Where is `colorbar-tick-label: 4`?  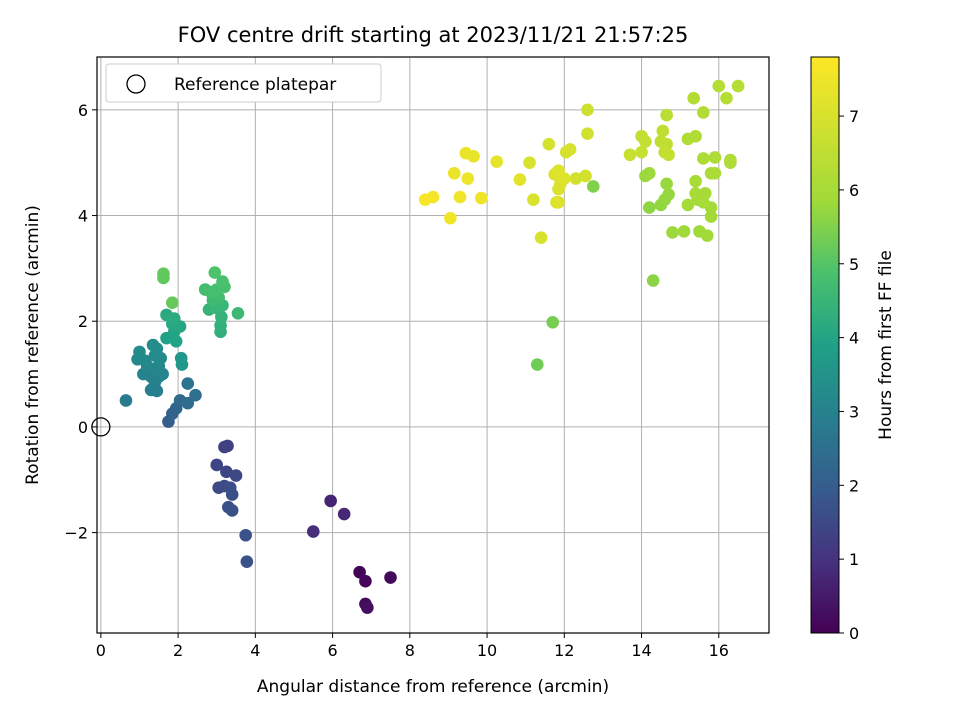 colorbar-tick-label: 4 is located at coordinates (854, 338).